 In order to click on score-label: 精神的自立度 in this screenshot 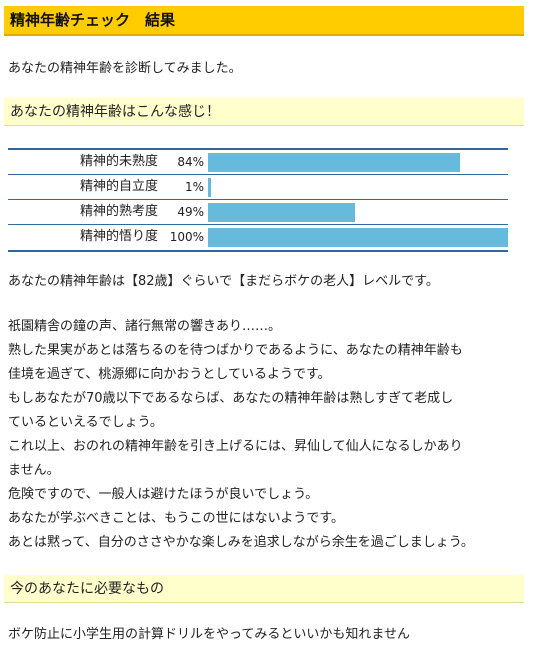, I will do `click(118, 186)`.